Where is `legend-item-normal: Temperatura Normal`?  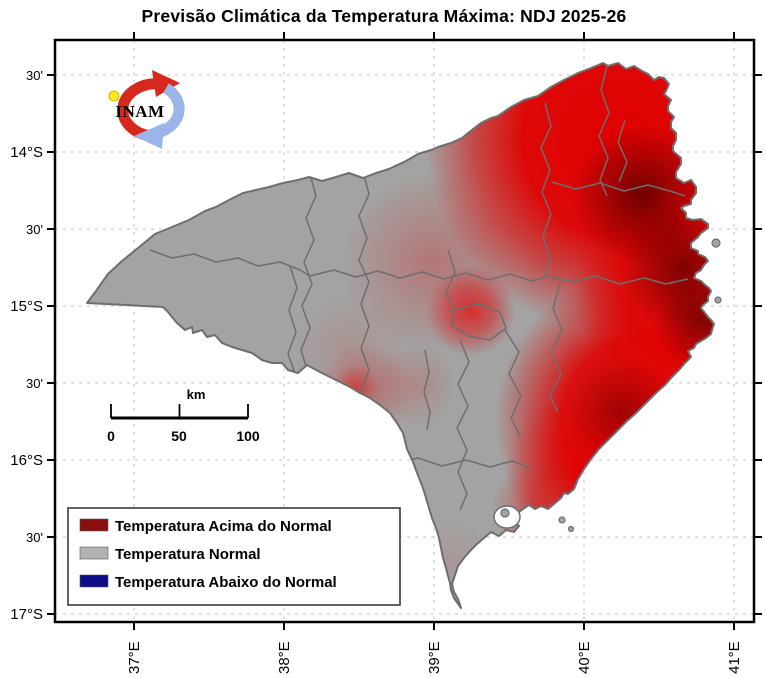
legend-item-normal: Temperatura Normal is located at coordinates (170, 554).